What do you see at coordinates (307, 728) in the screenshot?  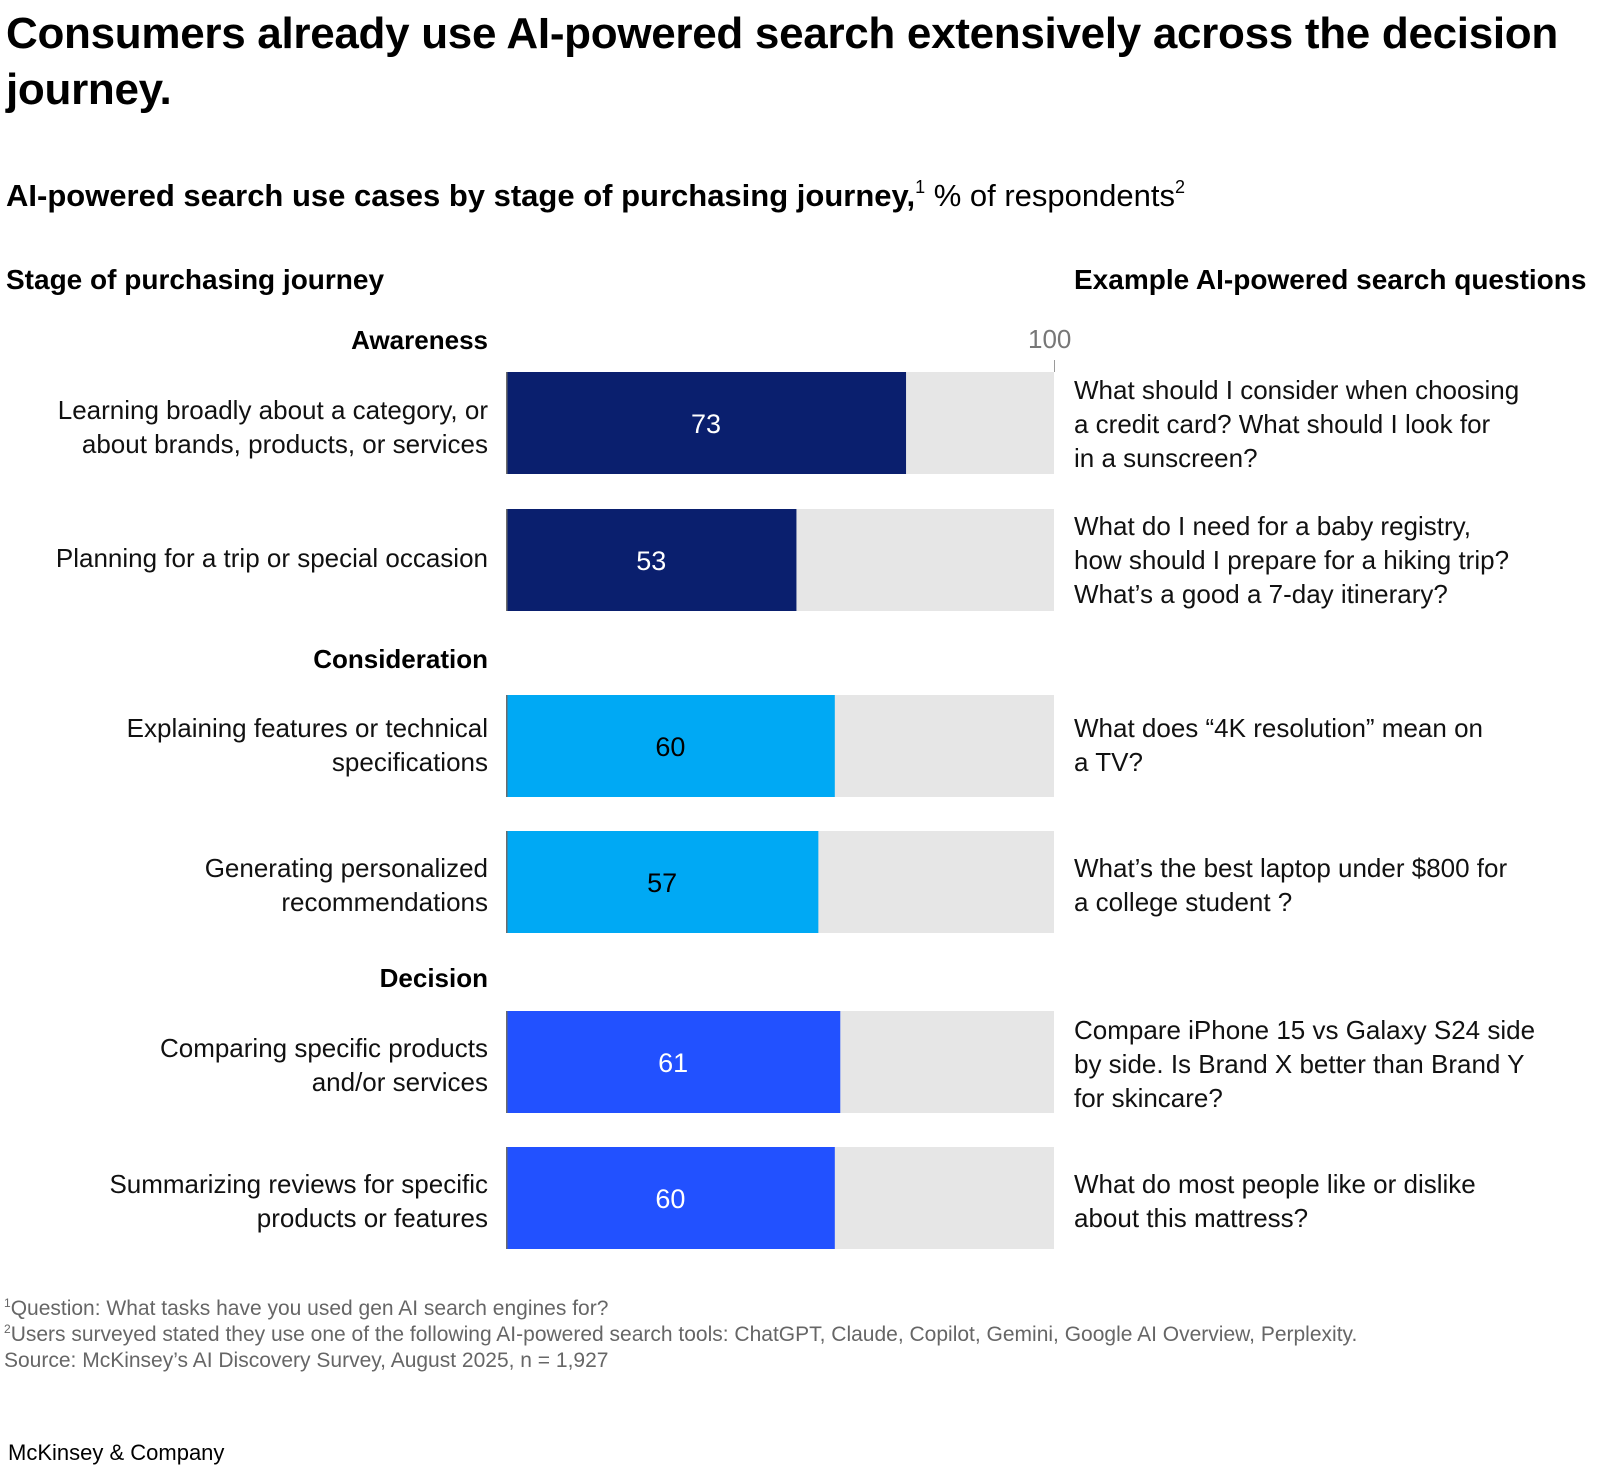 I see `row-label-line: Explaining features or technical` at bounding box center [307, 728].